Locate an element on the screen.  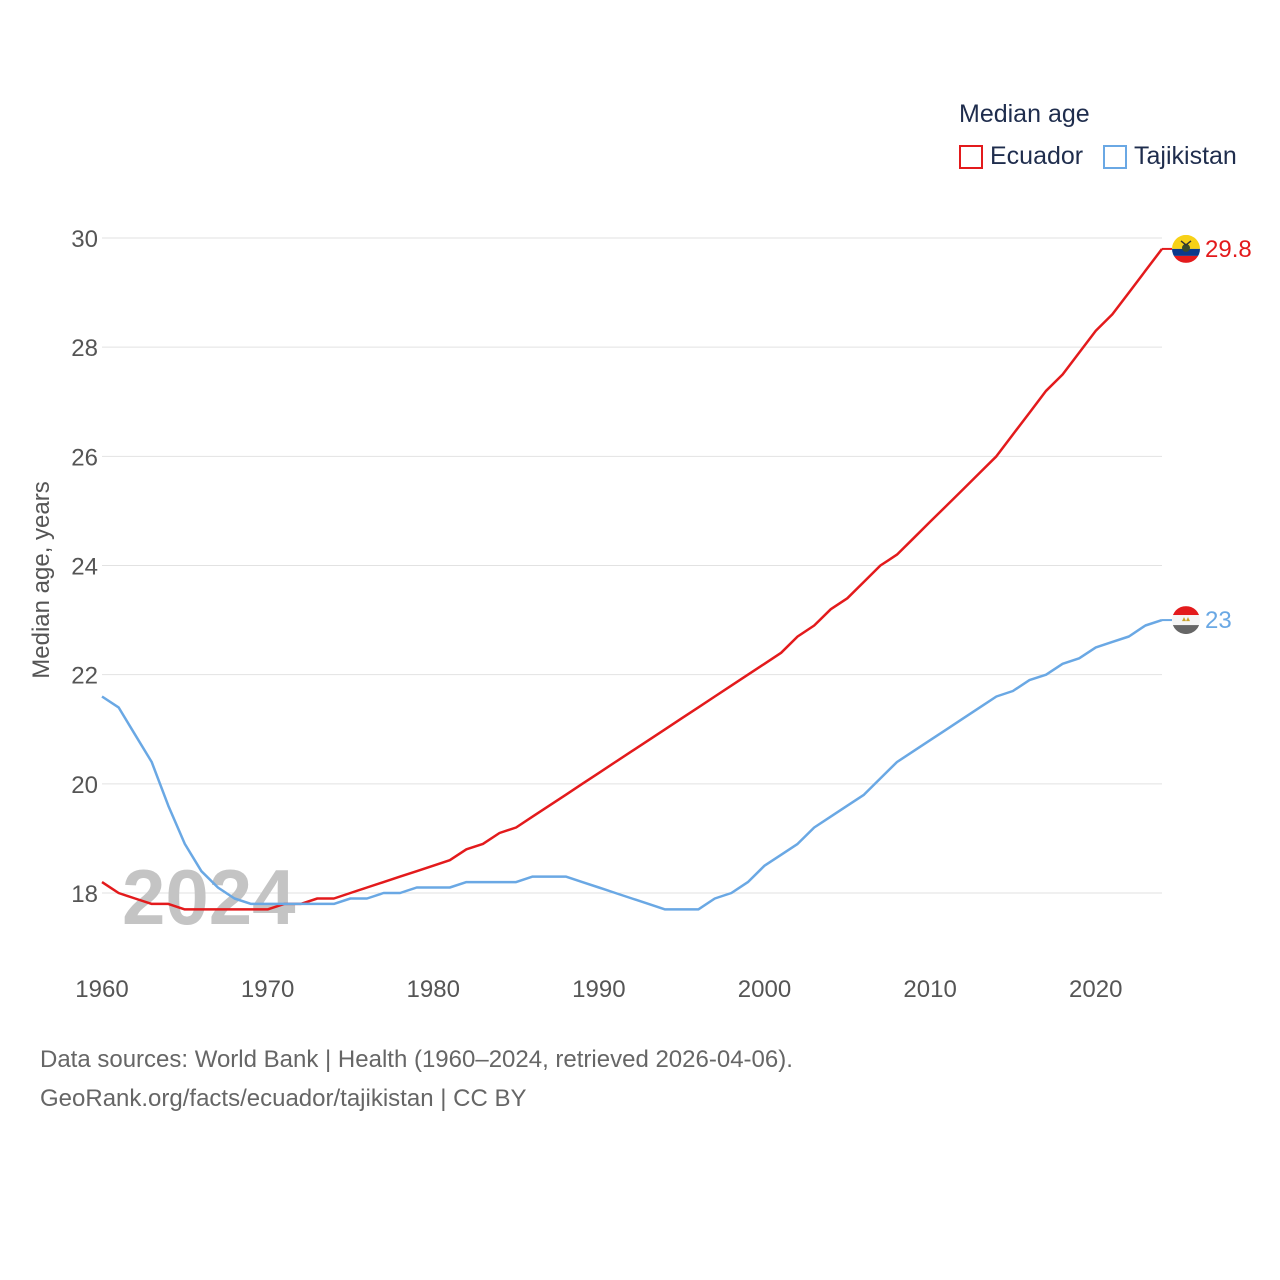
x-tick-label: 2020 is located at coordinates (1095, 989).